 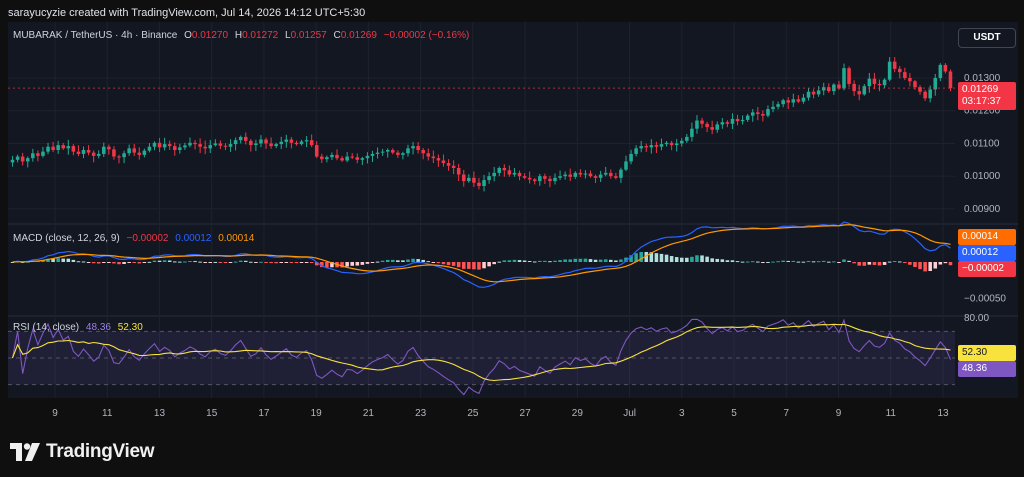 I want to click on rsi-value: 48.36, so click(x=98, y=327).